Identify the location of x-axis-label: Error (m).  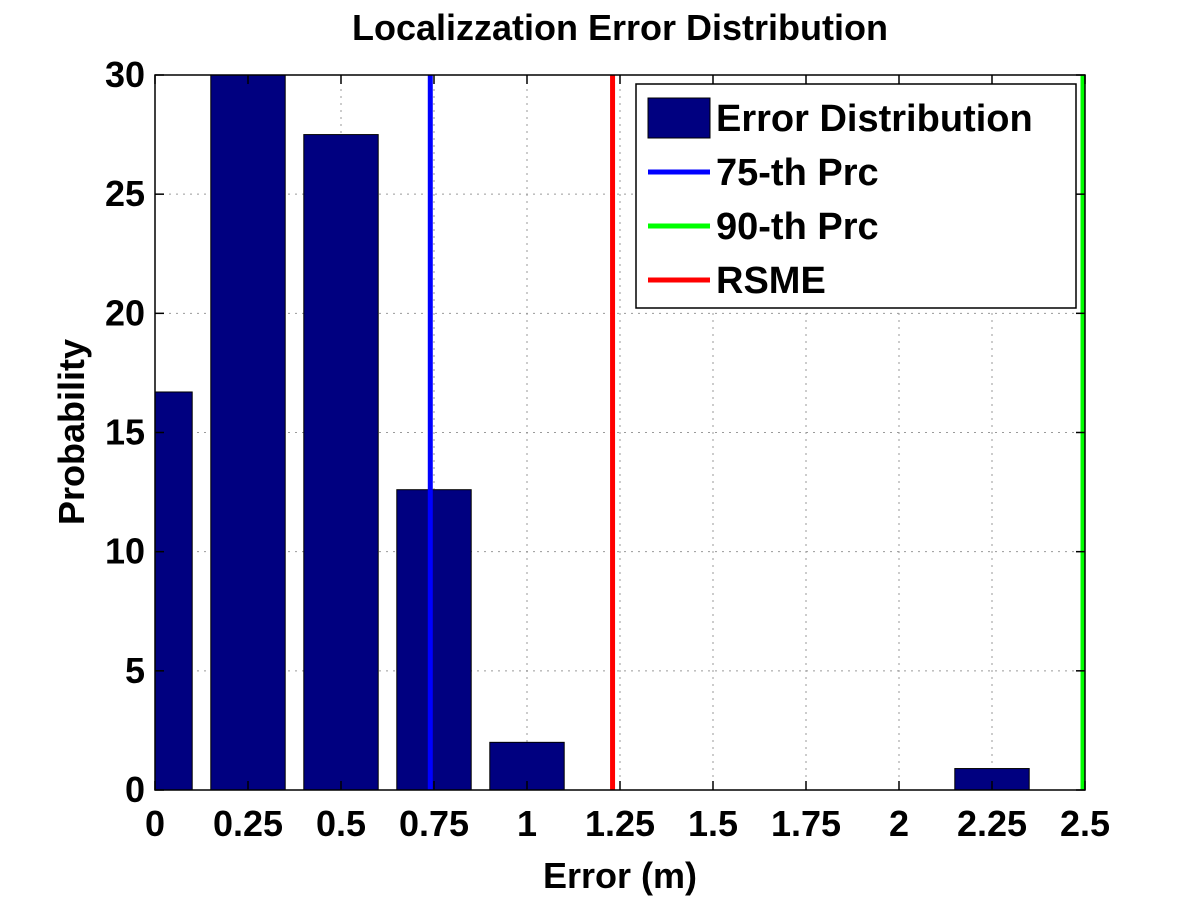
(620, 875).